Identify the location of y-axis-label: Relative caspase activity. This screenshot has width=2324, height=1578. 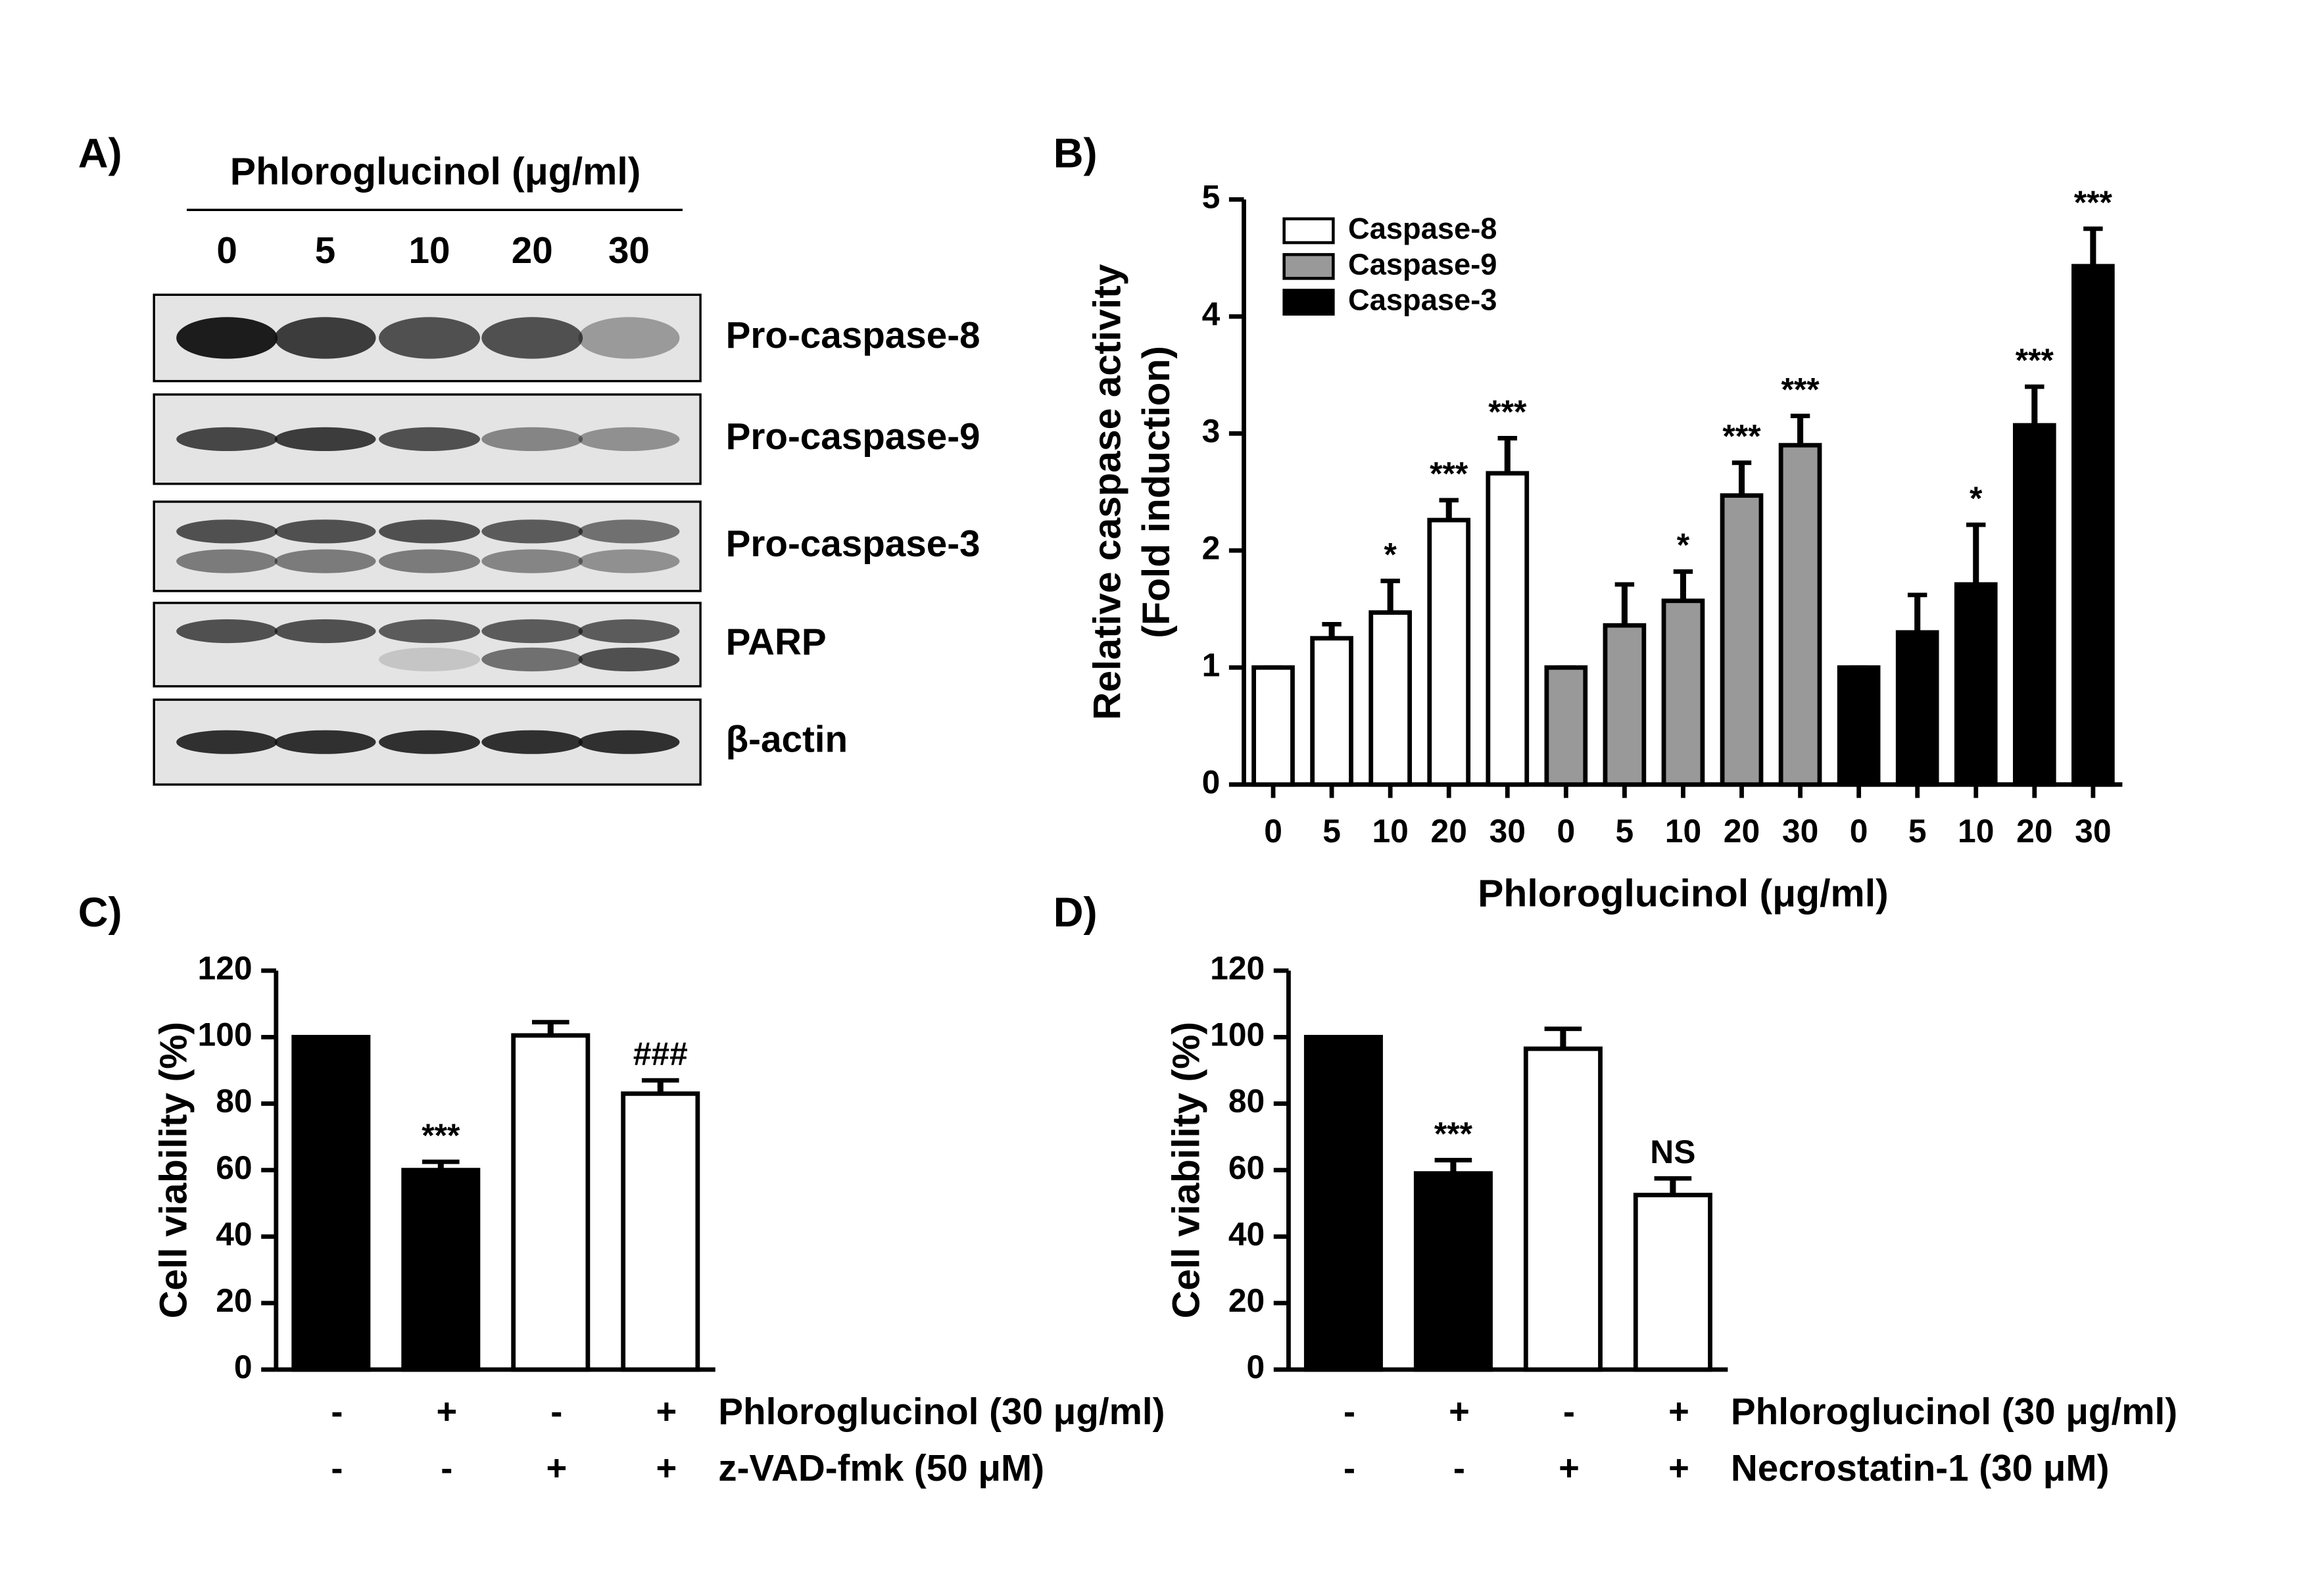
(1107, 492).